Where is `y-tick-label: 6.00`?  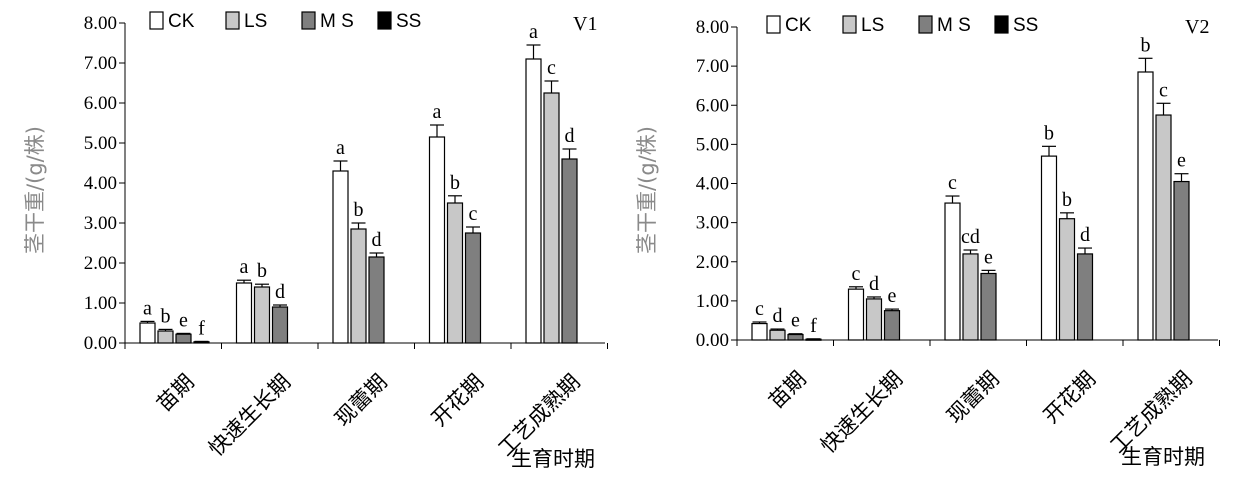 y-tick-label: 6.00 is located at coordinates (100, 103).